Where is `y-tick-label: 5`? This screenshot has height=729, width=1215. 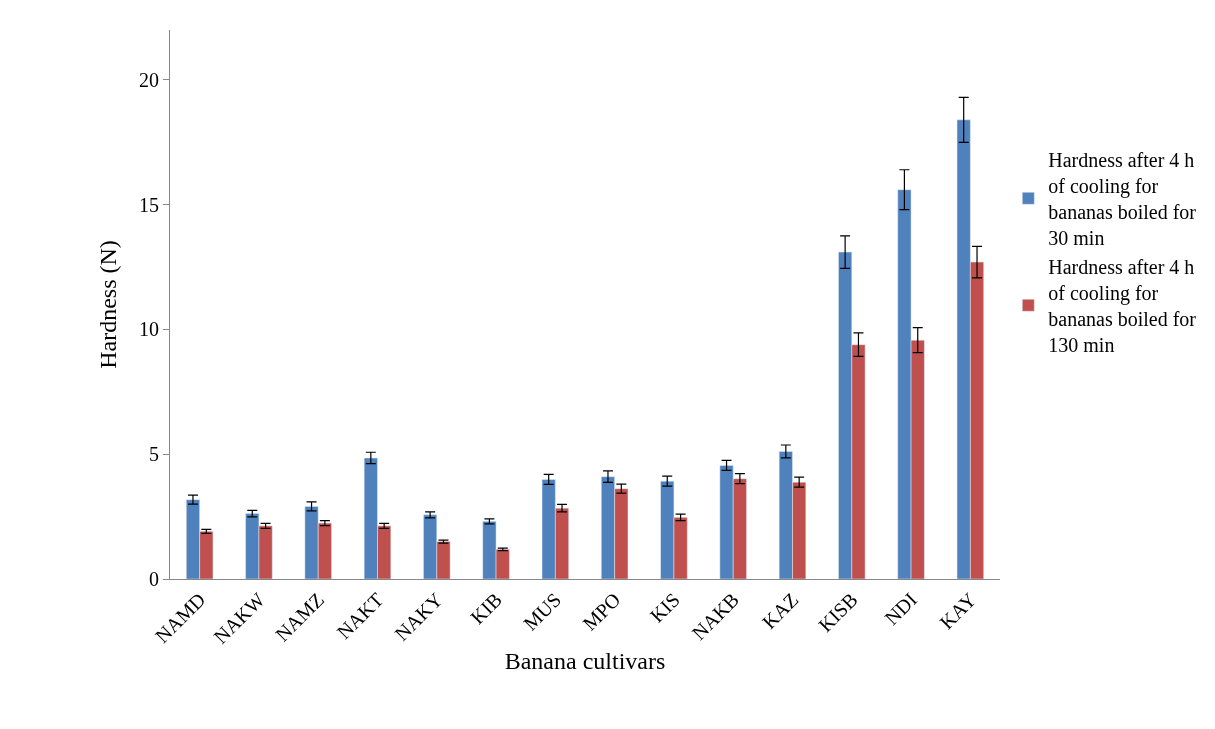
y-tick-label: 5 is located at coordinates (154, 454).